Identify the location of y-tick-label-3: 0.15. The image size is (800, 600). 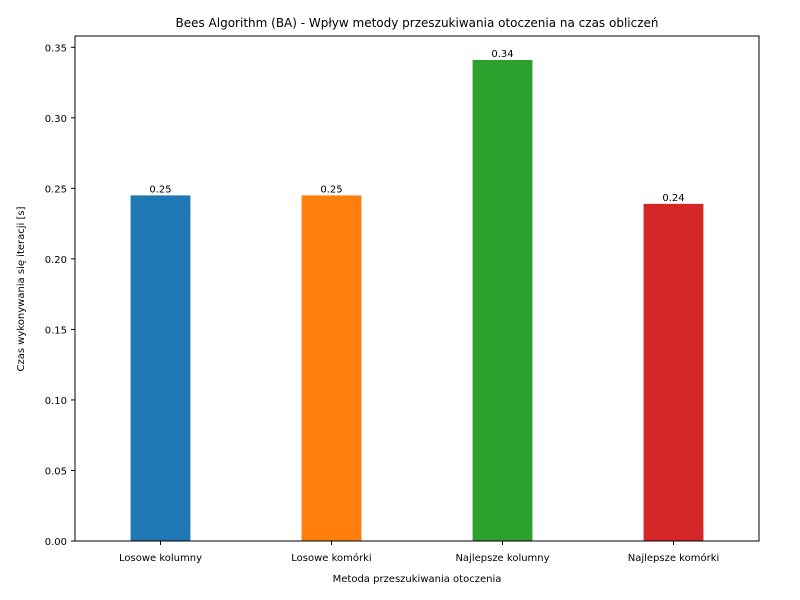
(56, 330).